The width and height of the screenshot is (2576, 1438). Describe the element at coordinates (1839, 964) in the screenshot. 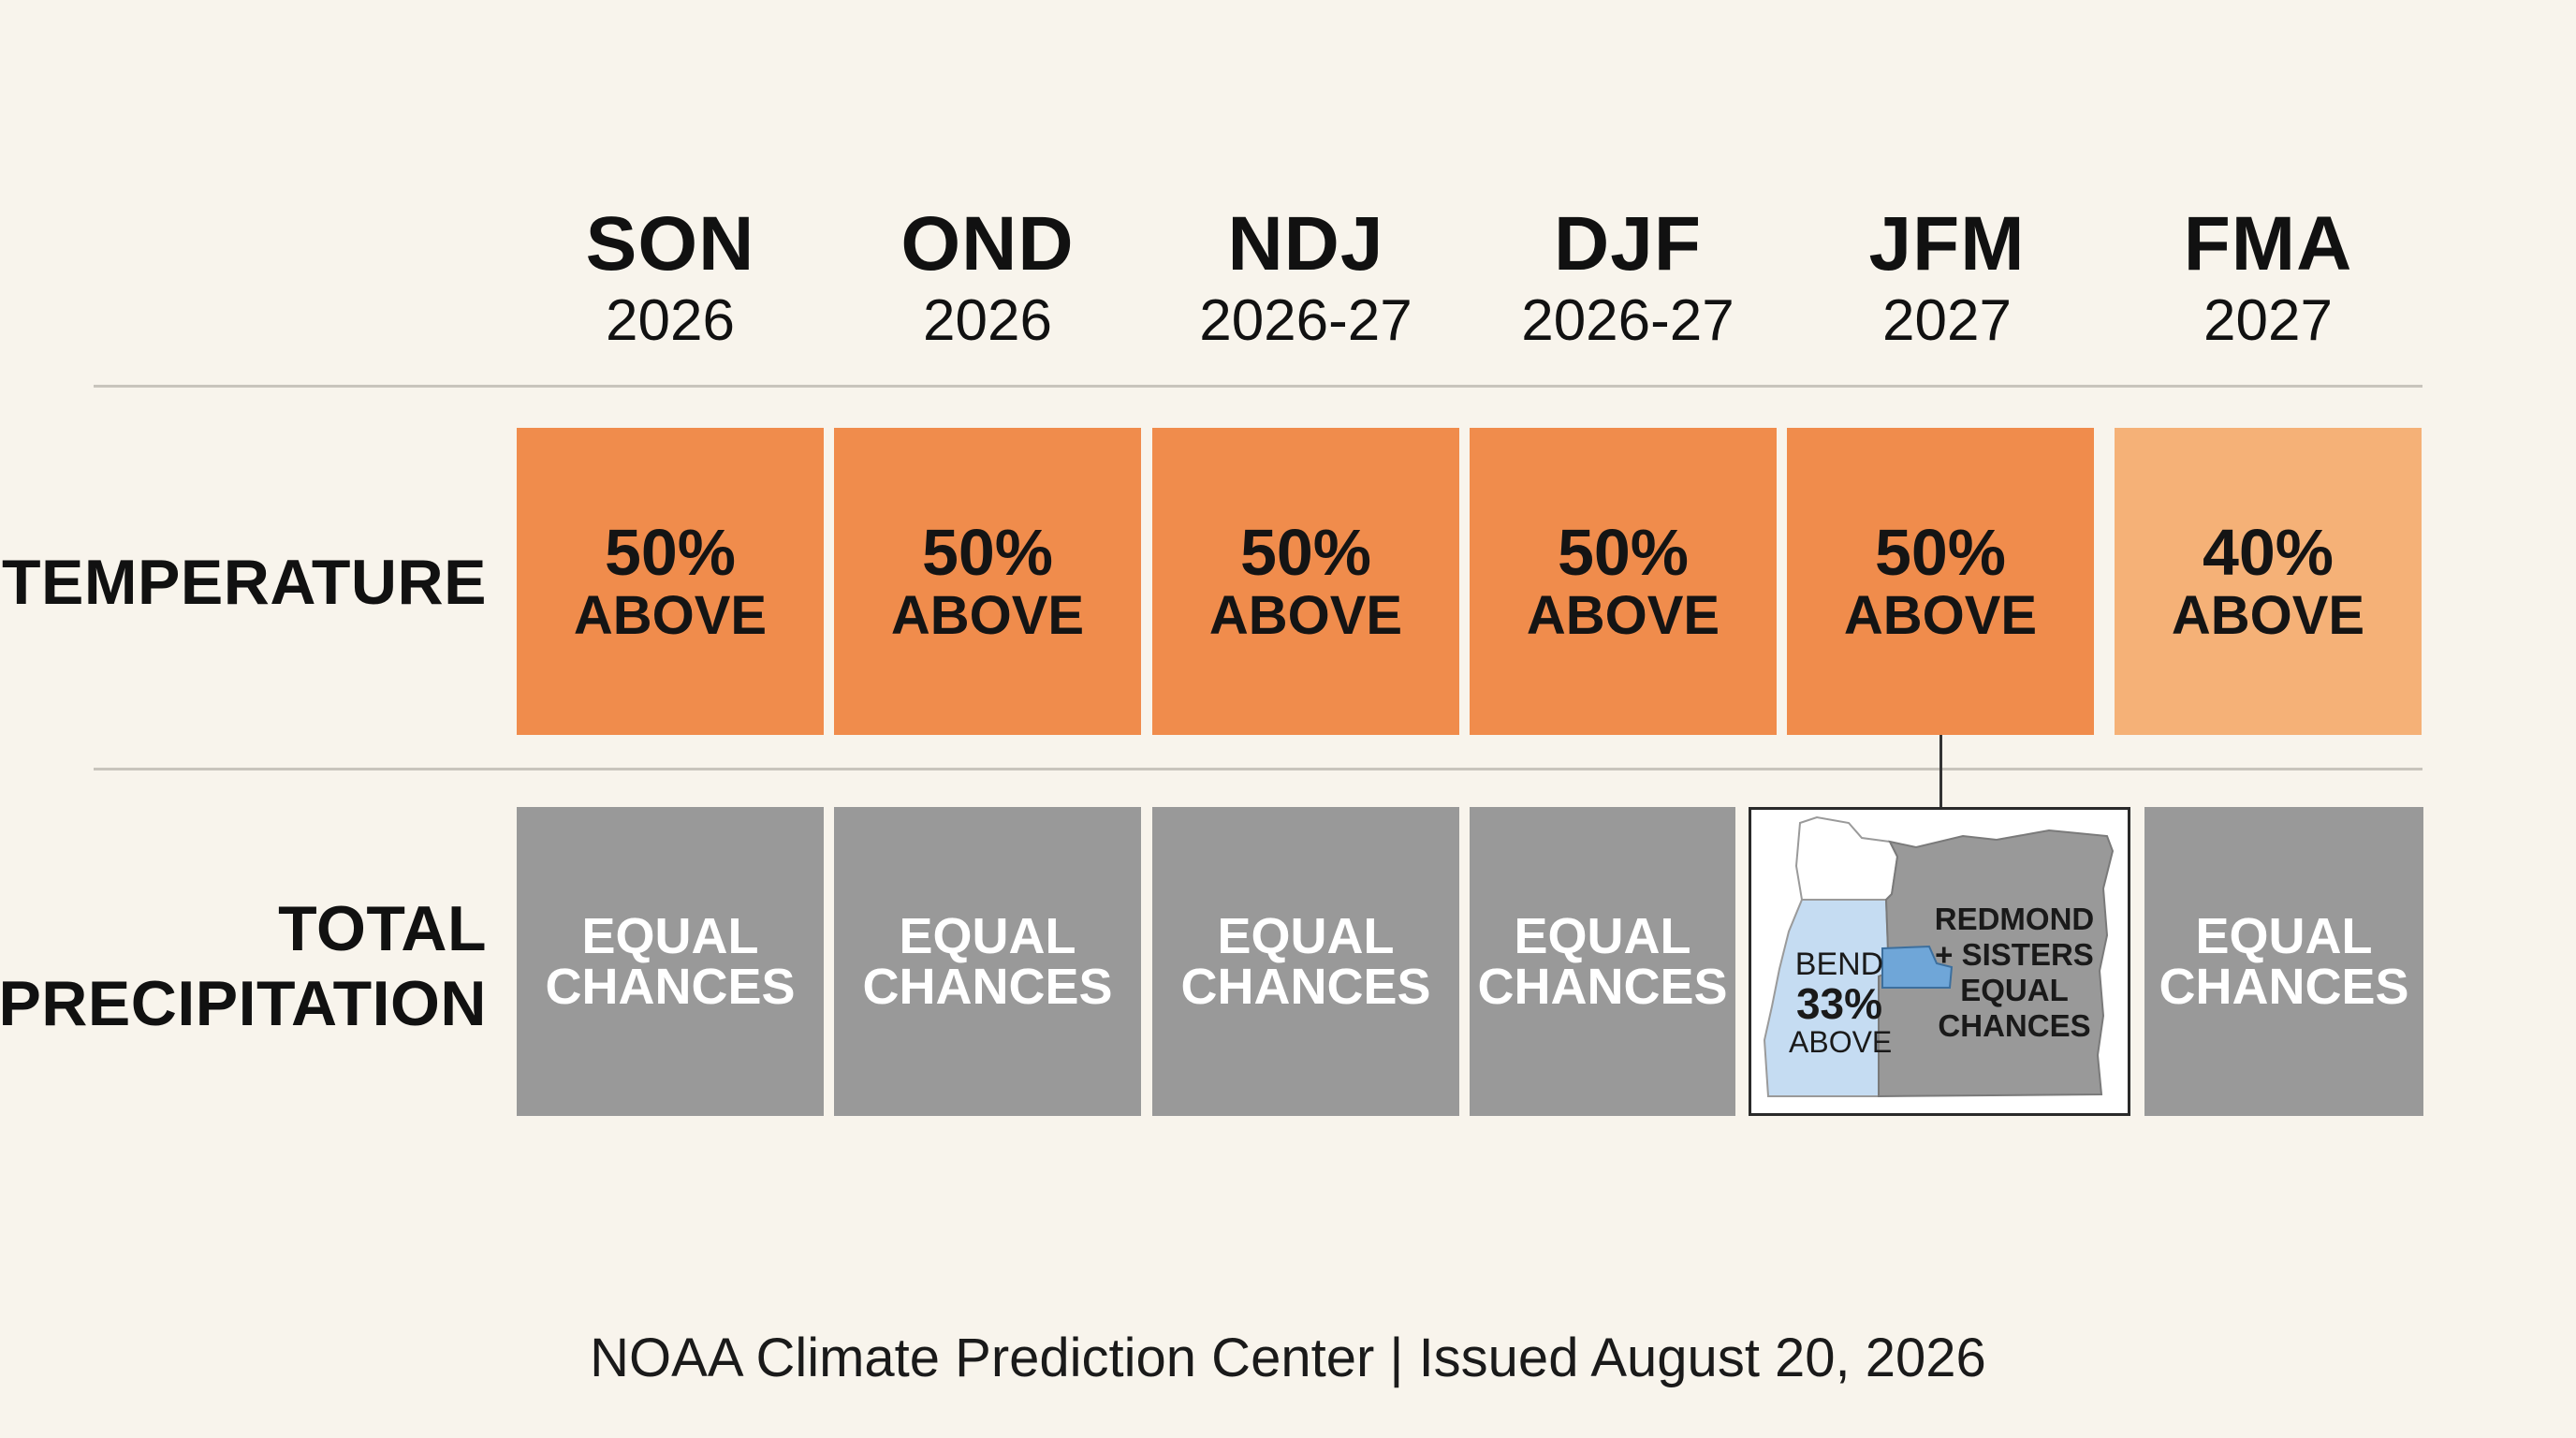

I see `bend-name: BEND` at that location.